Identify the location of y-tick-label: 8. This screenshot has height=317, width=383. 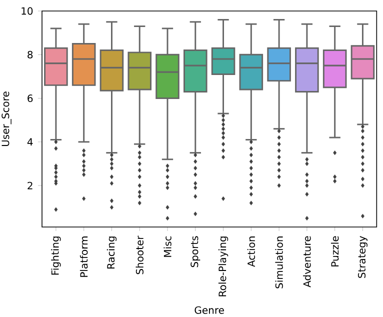
(30, 54).